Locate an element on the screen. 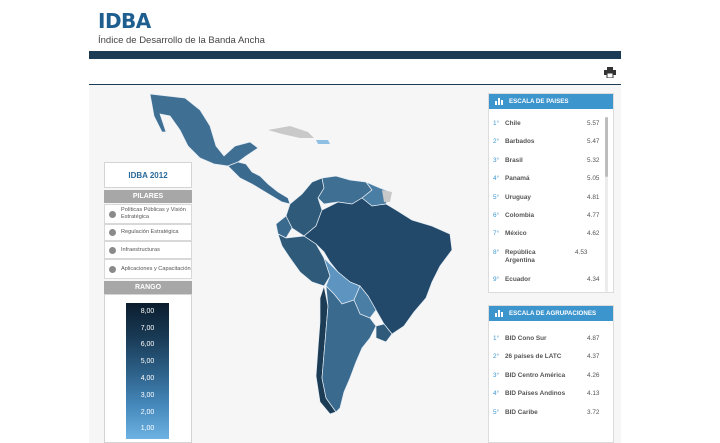 This screenshot has width=720, height=443. group-score: 4.26 is located at coordinates (593, 375).